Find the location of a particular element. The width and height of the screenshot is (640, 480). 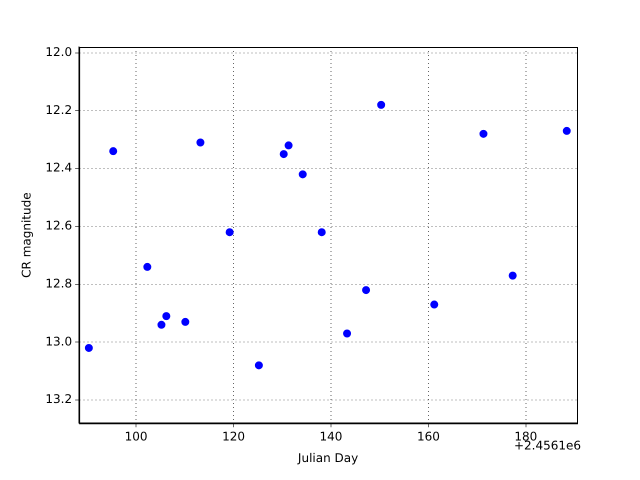

y-tick-label: 12.6 is located at coordinates (58, 225).